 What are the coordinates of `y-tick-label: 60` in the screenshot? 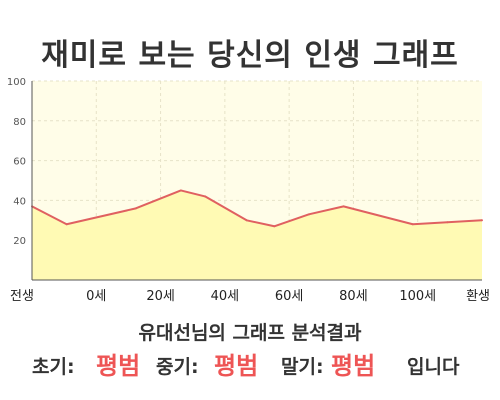 It's located at (19, 162).